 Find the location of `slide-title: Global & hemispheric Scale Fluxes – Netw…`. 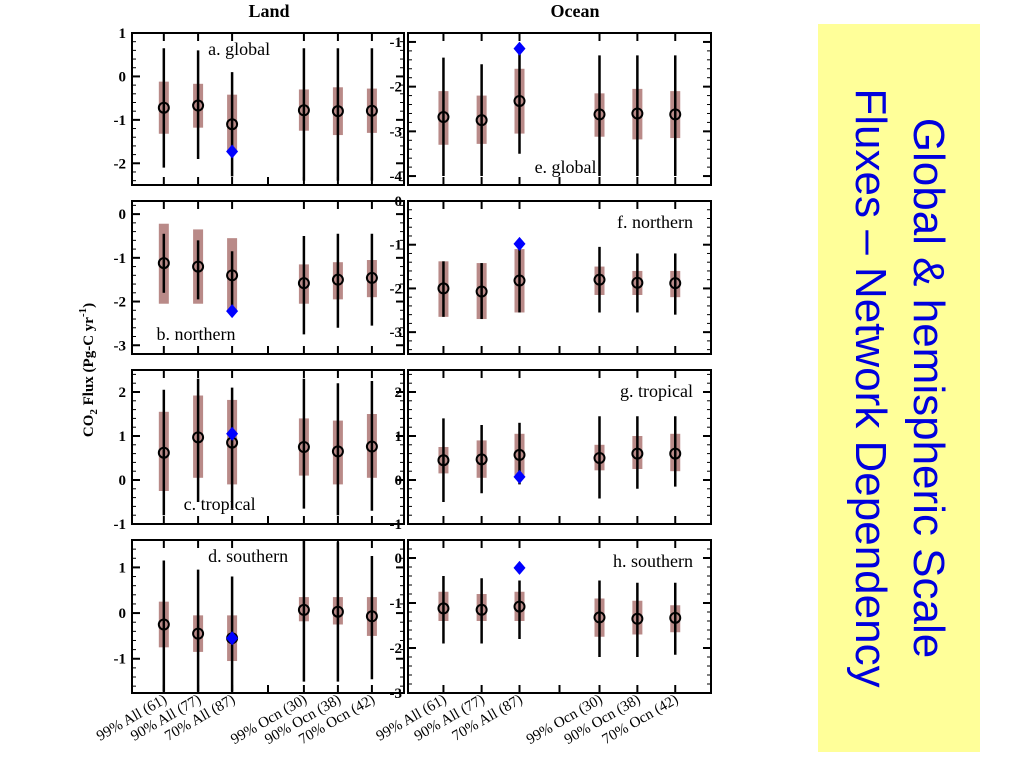

slide-title: Global & hemispheric Scale Fluxes – Netw… is located at coordinates (899, 388).